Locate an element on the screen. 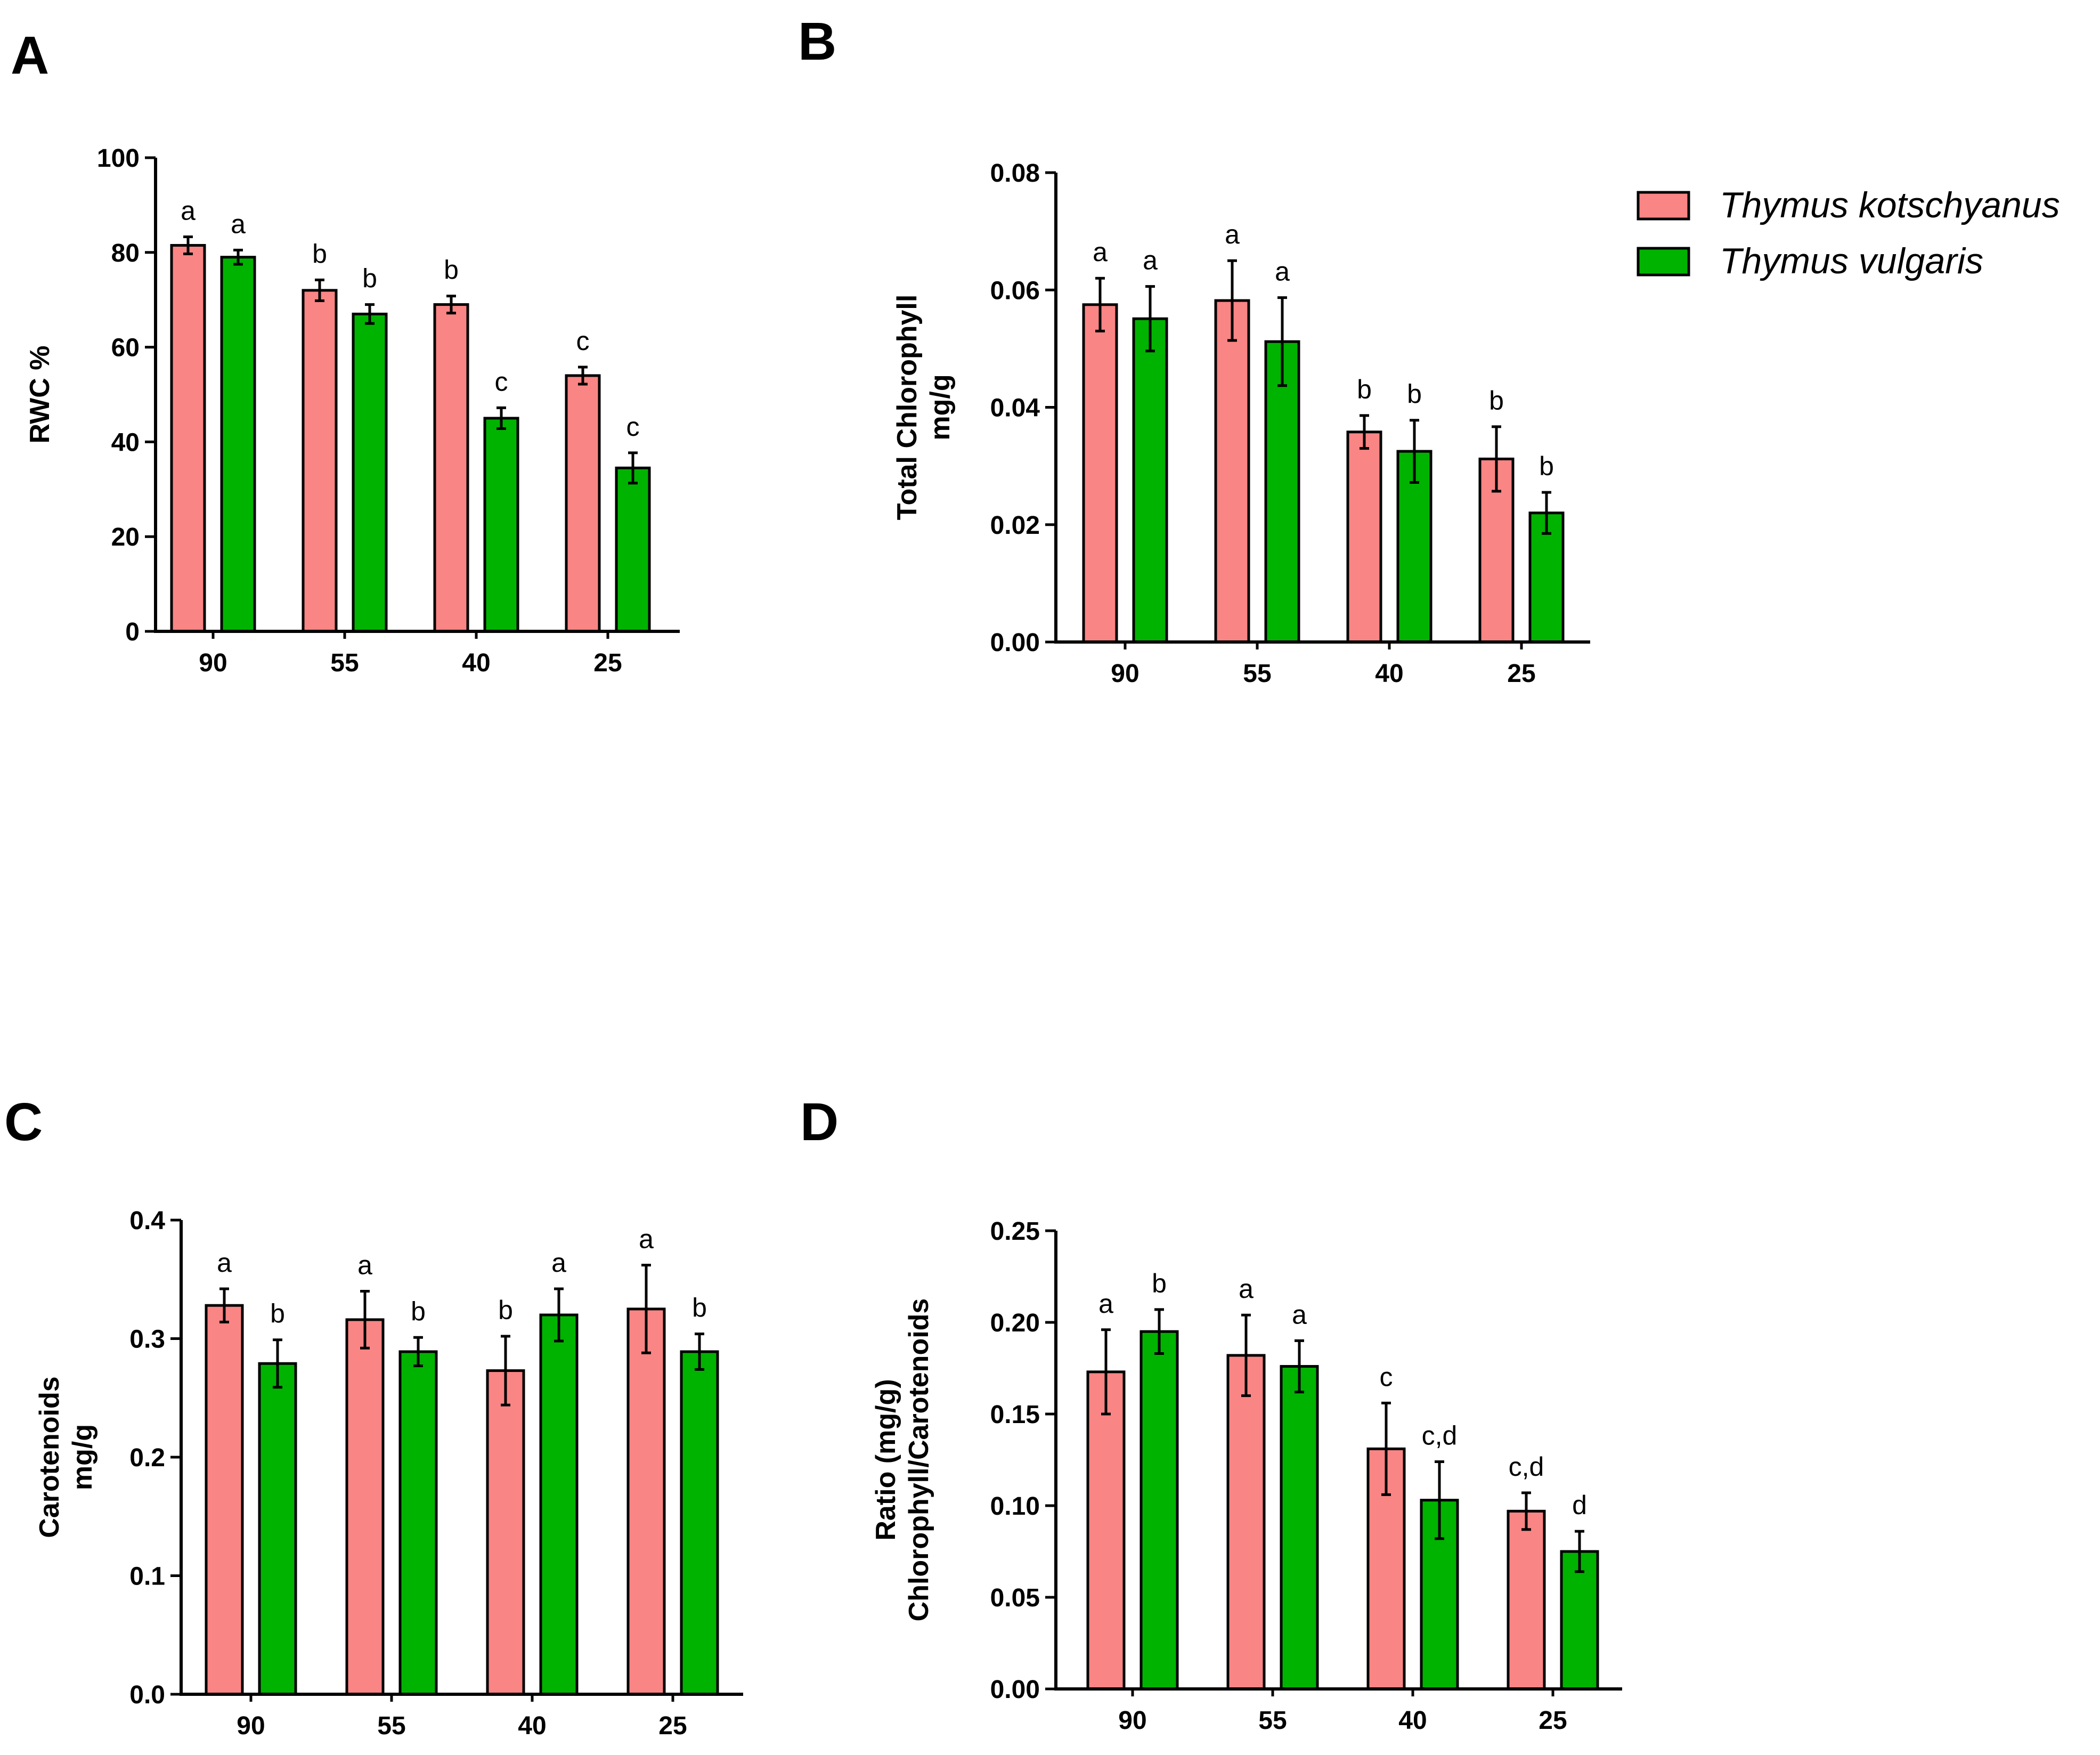 The width and height of the screenshot is (2100, 1755). y-tick-label: 0.3 is located at coordinates (147, 1340).